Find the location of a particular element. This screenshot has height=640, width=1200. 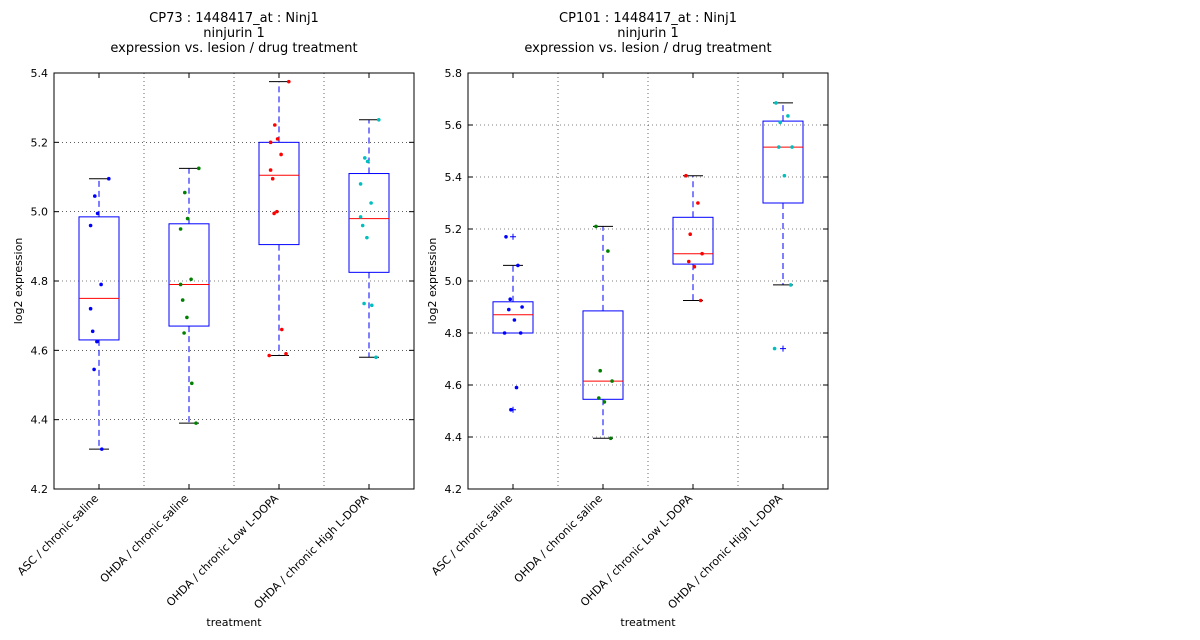

y-tick-label: 4.8 is located at coordinates (454, 333).